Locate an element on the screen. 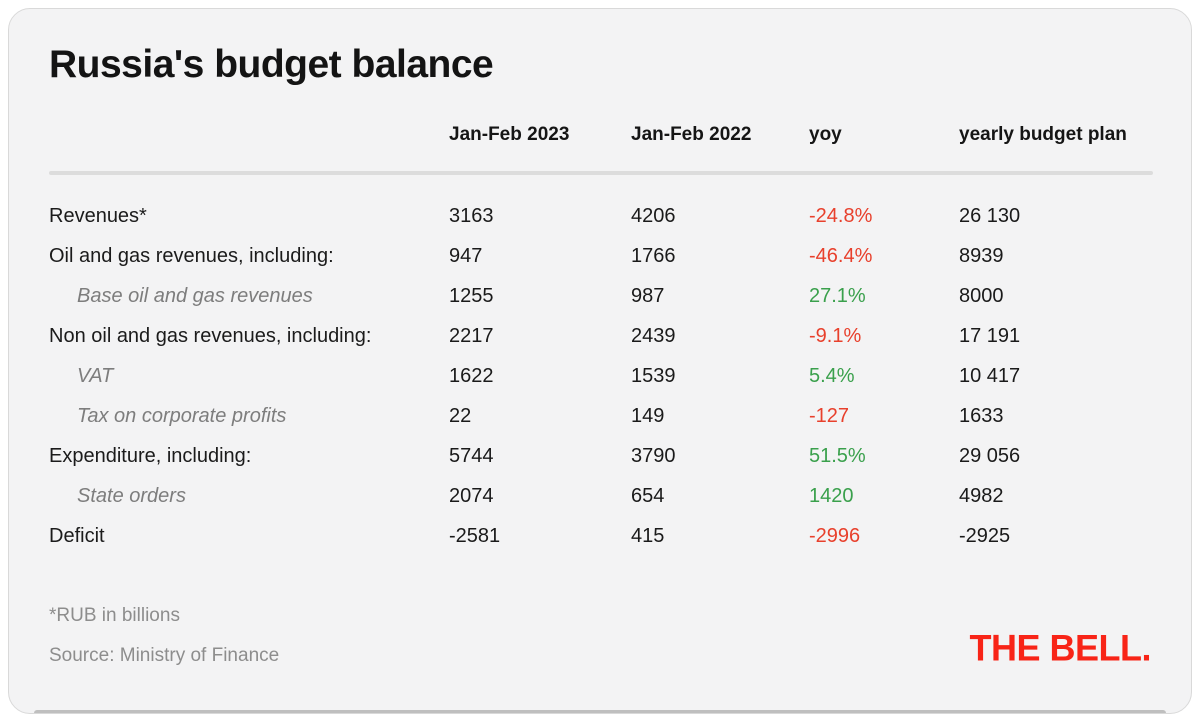  value-yoy: -9.1% is located at coordinates (835, 335).